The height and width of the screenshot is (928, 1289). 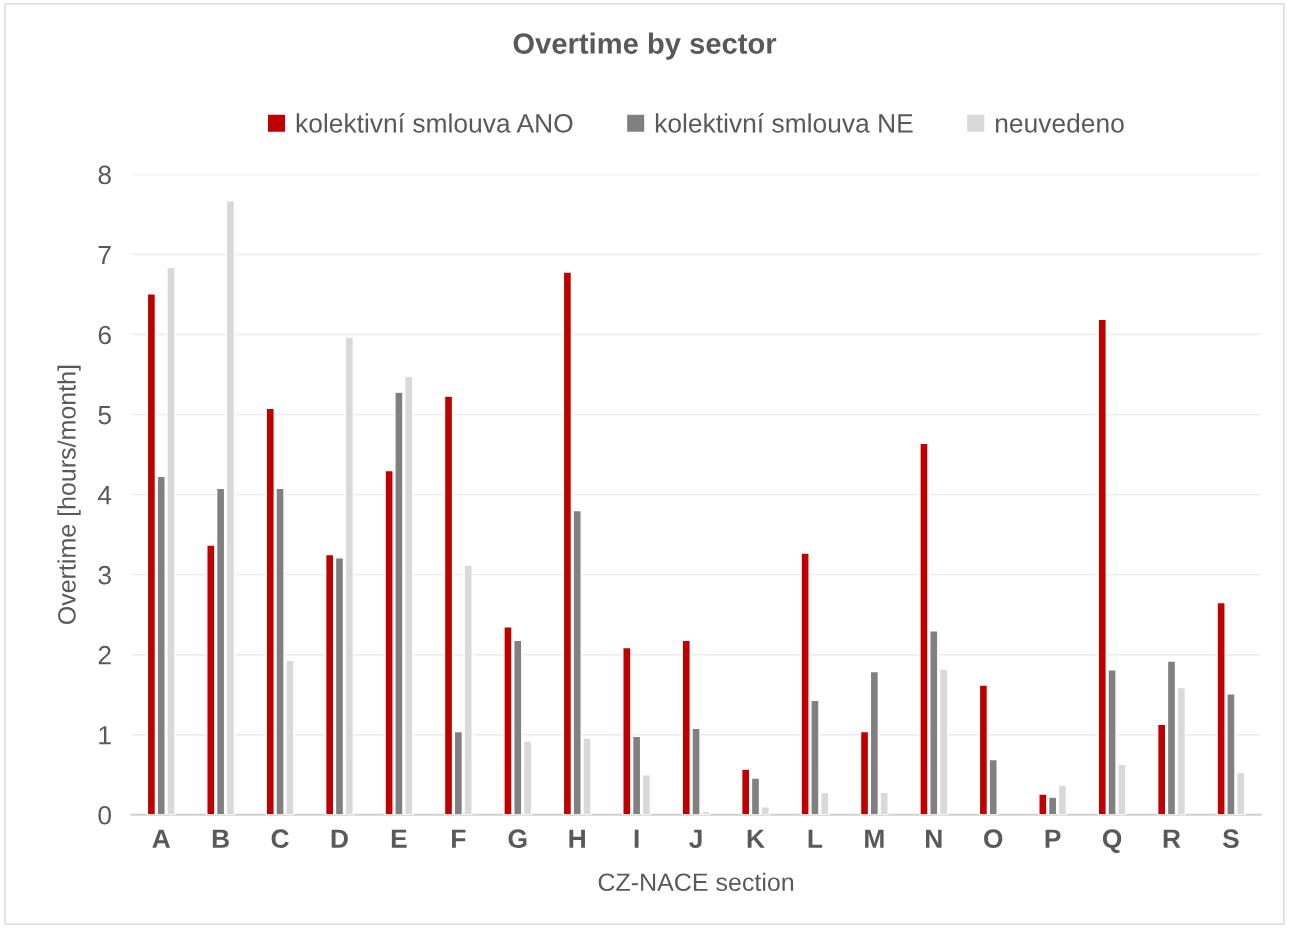 I want to click on y-tick-label: 6, so click(x=104, y=335).